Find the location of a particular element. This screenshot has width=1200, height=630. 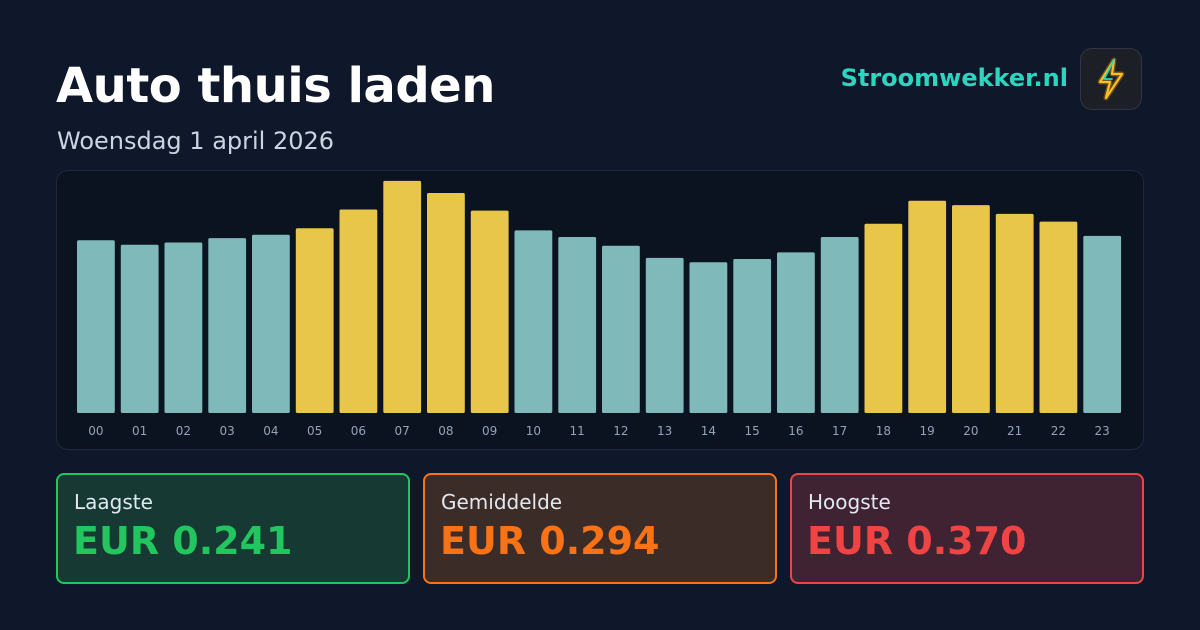

x-tick-label: 01 is located at coordinates (139, 431).